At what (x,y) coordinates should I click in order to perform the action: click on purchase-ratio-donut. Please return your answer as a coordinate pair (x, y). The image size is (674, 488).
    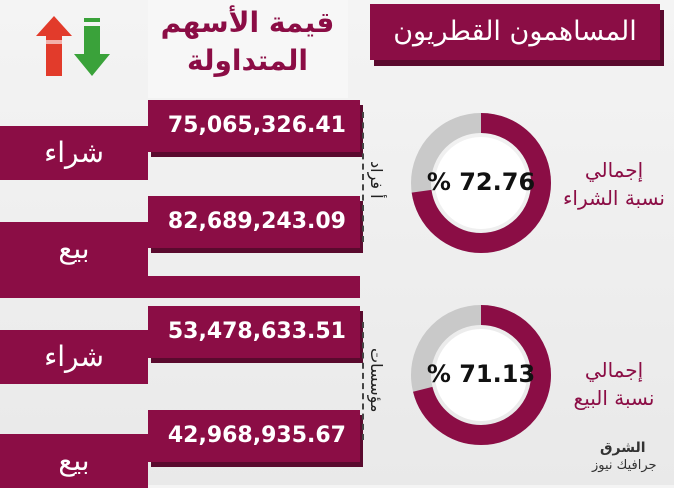
    Looking at the image, I should click on (481, 183).